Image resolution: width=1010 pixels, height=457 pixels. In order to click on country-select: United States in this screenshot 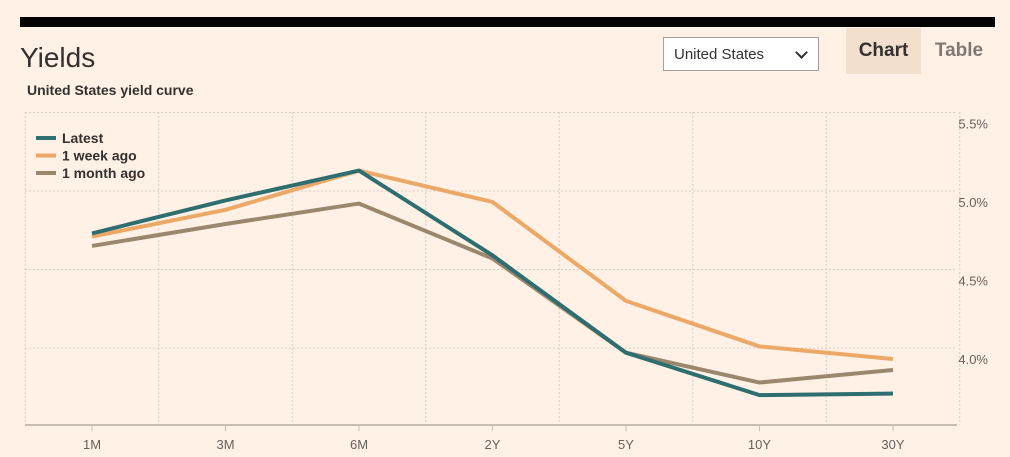, I will do `click(741, 54)`.